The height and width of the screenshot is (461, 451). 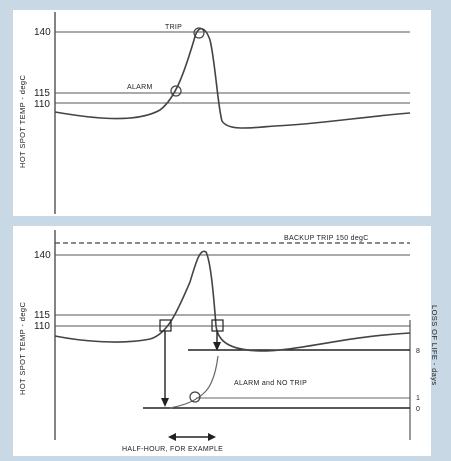 What do you see at coordinates (42, 255) in the screenshot?
I see `bottom-tick-140: 140` at bounding box center [42, 255].